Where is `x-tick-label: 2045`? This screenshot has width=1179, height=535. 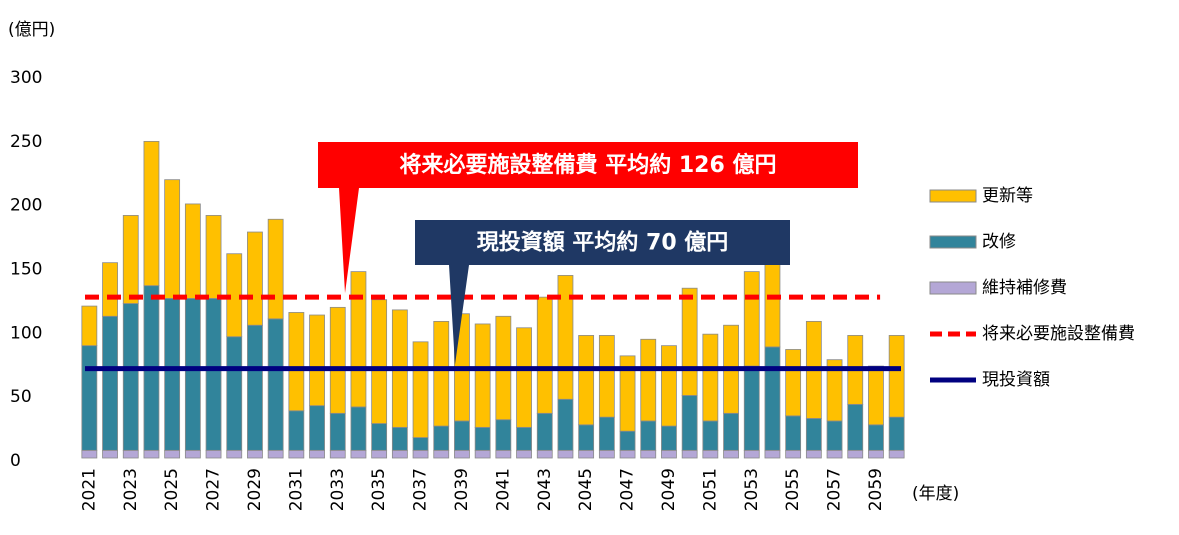
x-tick-label: 2045 is located at coordinates (586, 489).